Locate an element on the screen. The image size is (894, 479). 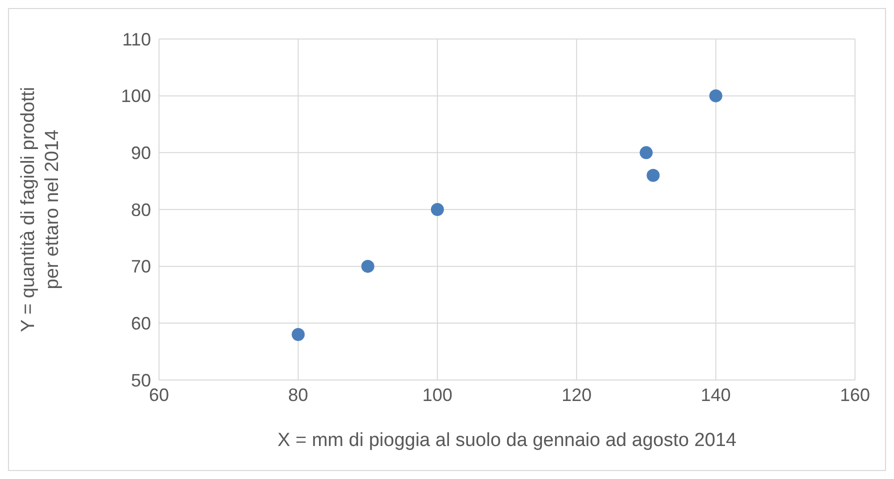
x-tick-label: 160 is located at coordinates (855, 394).